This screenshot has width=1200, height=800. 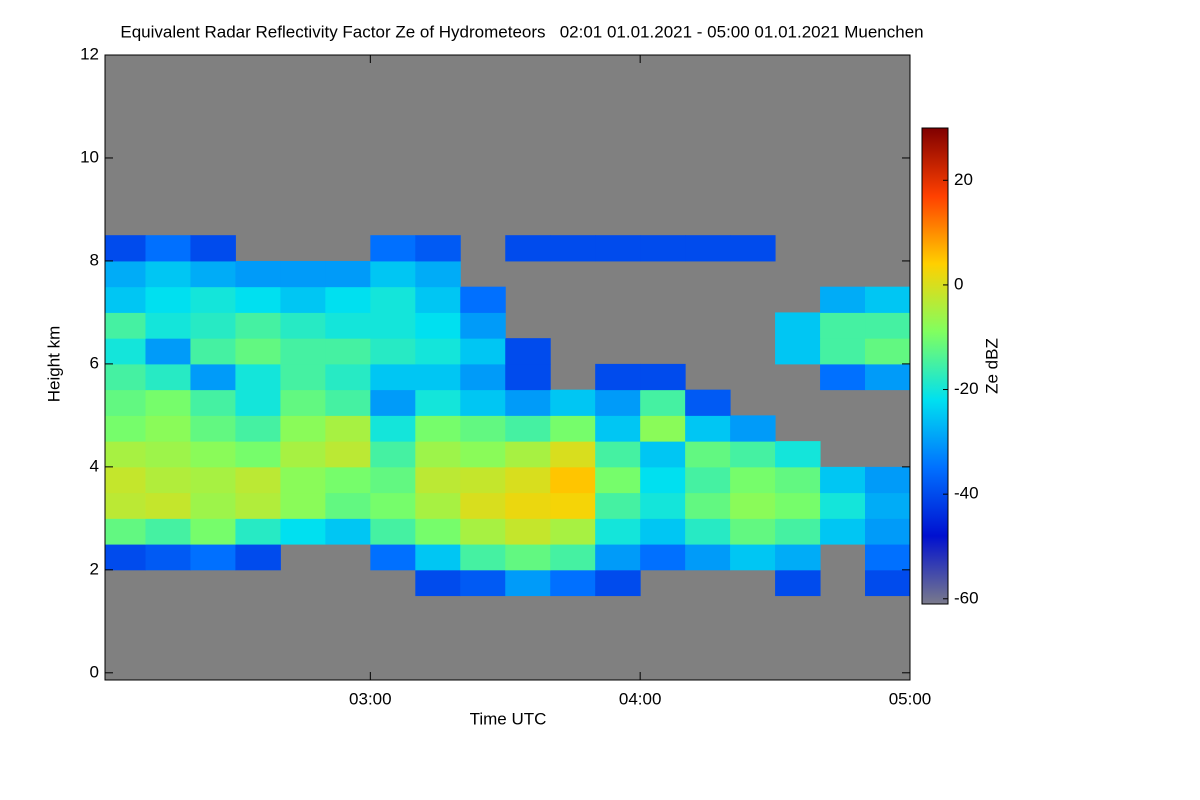 What do you see at coordinates (89, 156) in the screenshot?
I see `y-tick-label: 10` at bounding box center [89, 156].